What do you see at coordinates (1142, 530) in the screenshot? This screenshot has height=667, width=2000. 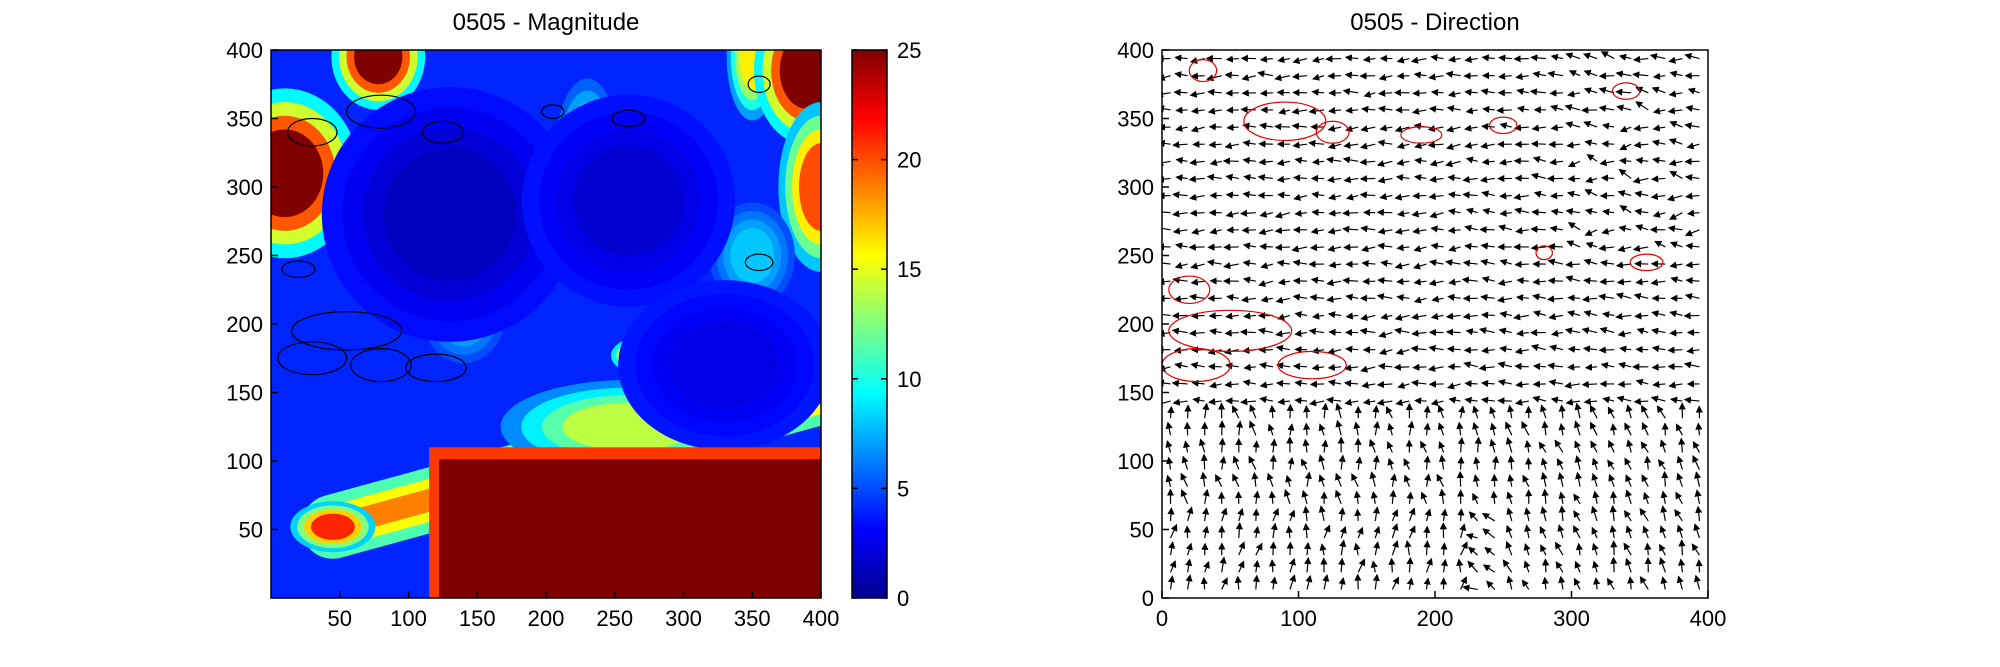 I see `direction-y-tick-label-1: 50` at bounding box center [1142, 530].